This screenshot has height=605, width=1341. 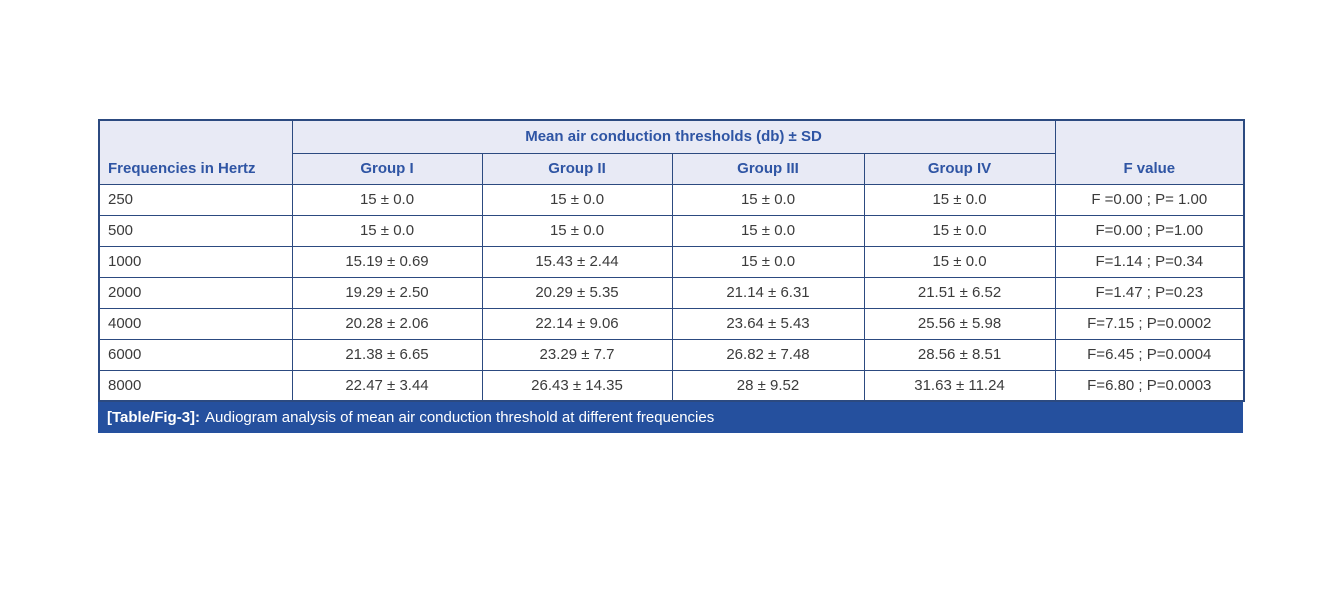 What do you see at coordinates (577, 261) in the screenshot?
I see `group2-cell: 15.43 ± 2.44` at bounding box center [577, 261].